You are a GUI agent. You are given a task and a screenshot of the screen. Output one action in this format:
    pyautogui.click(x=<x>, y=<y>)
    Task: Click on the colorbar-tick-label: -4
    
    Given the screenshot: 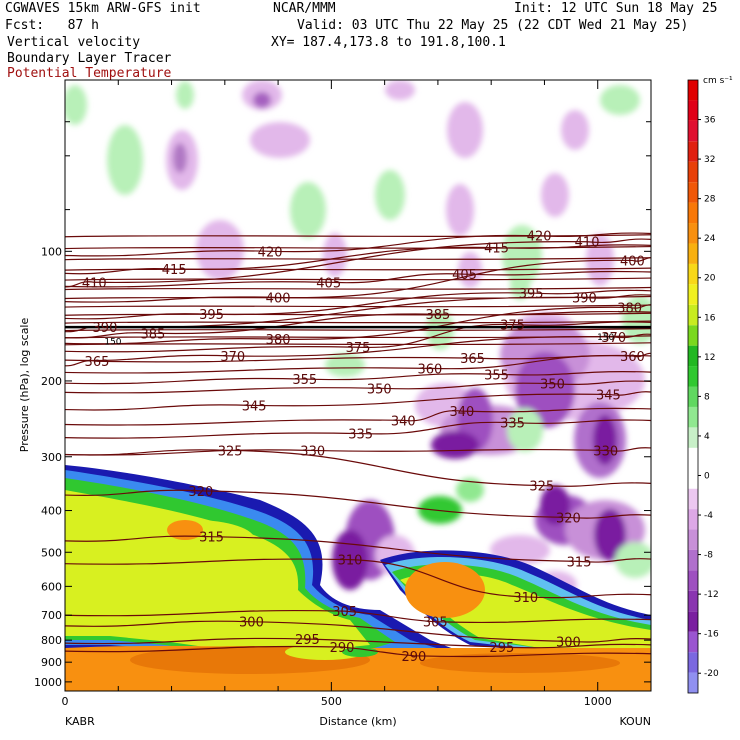 What is the action you would take?
    pyautogui.click(x=708, y=516)
    